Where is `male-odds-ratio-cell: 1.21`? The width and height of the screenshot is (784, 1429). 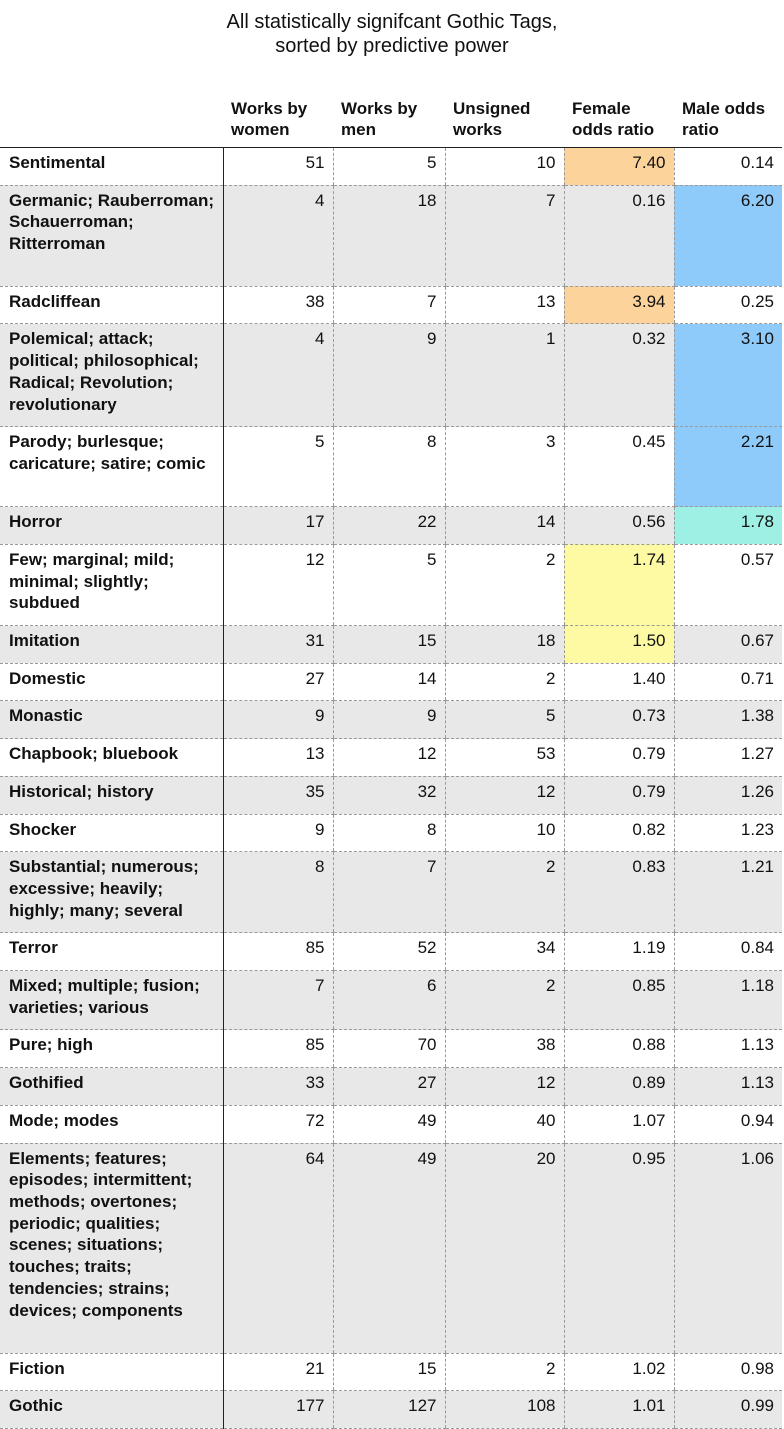
male-odds-ratio-cell: 1.21 is located at coordinates (727, 892).